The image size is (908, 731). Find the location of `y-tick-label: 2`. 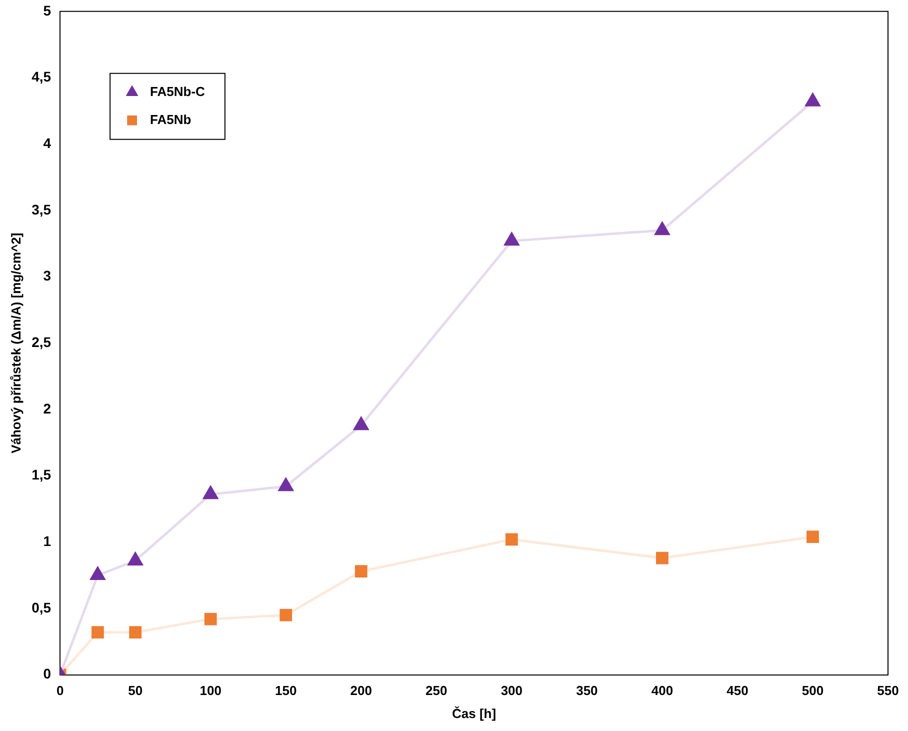

y-tick-label: 2 is located at coordinates (47, 408).